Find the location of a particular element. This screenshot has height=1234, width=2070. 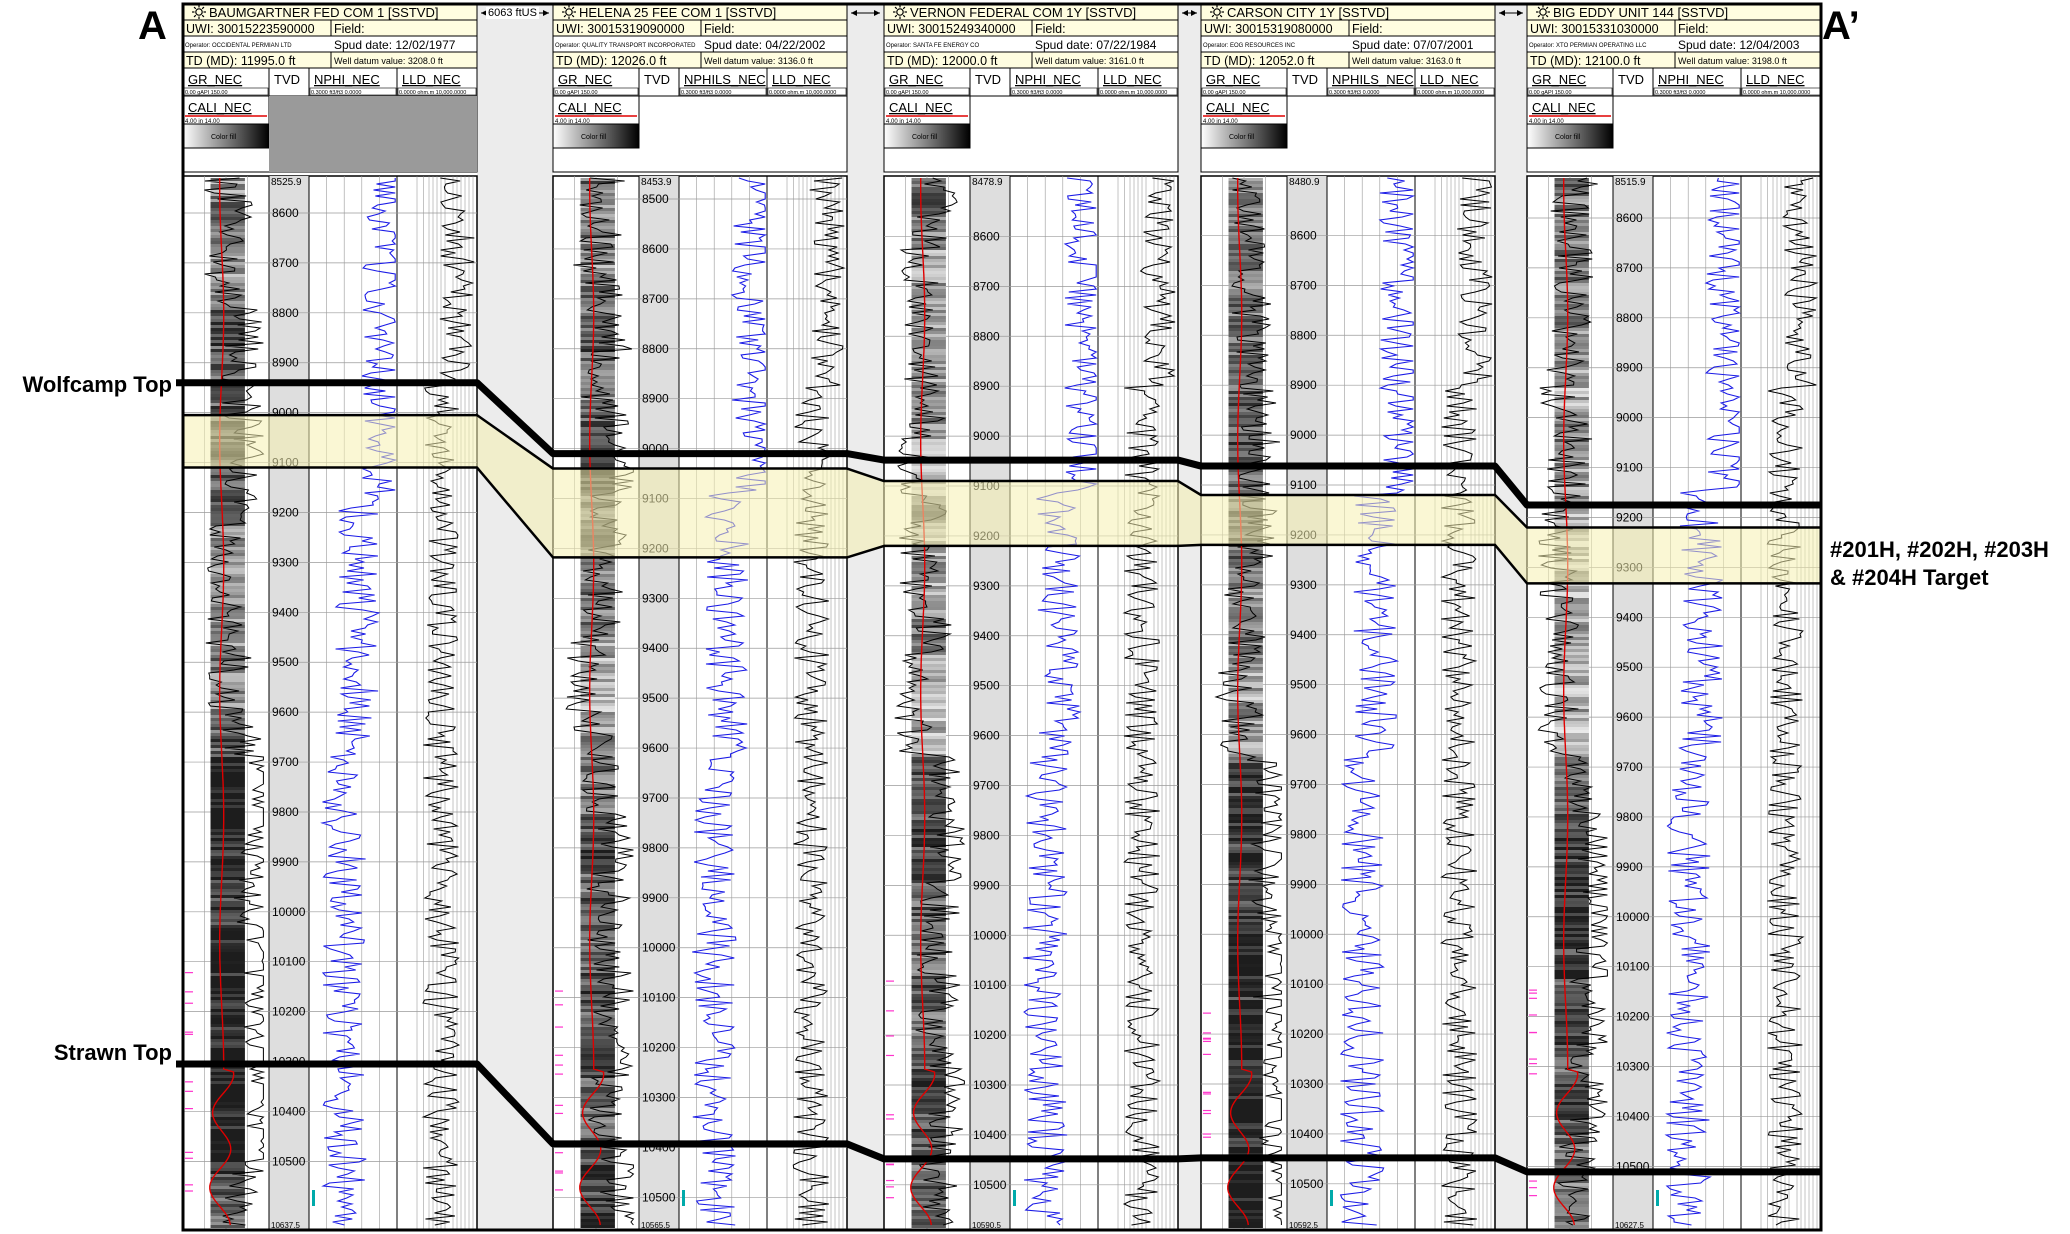

arrow-head-left is located at coordinates (1185, 13).